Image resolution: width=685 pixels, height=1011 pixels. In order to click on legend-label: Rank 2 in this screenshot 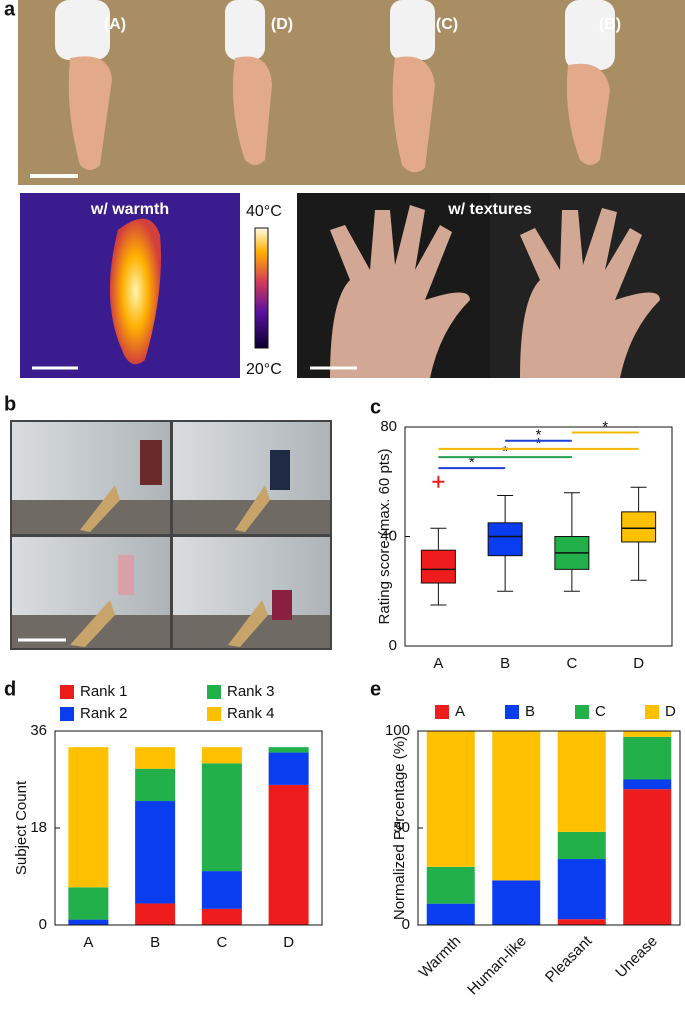, I will do `click(104, 713)`.